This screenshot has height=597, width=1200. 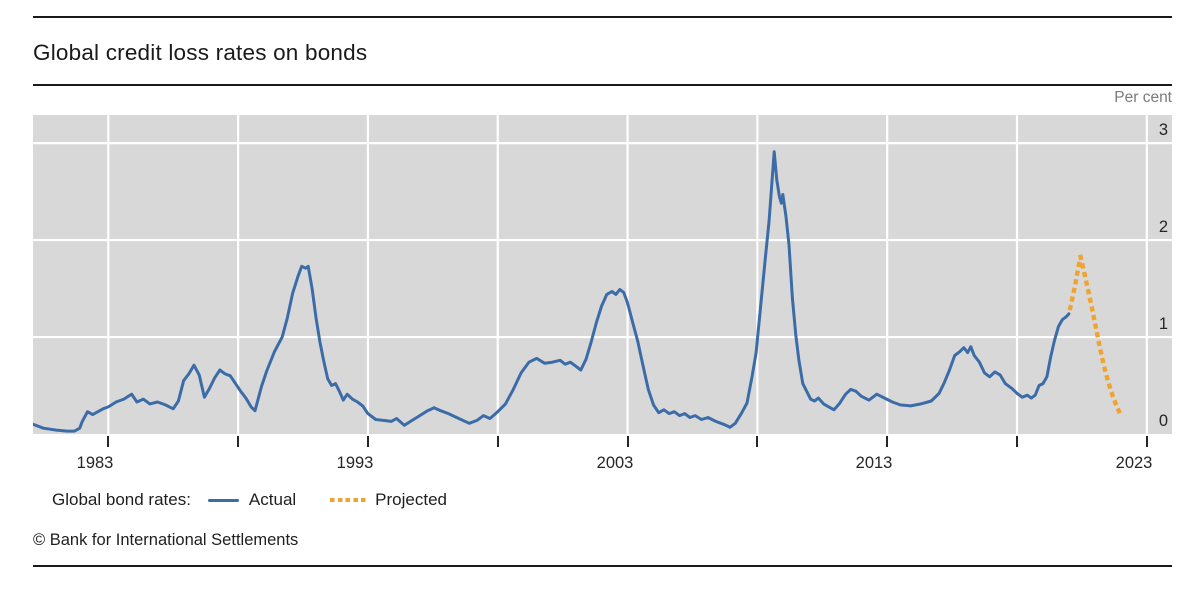 What do you see at coordinates (1143, 97) in the screenshot?
I see `y-axis-unit-label: Per cent` at bounding box center [1143, 97].